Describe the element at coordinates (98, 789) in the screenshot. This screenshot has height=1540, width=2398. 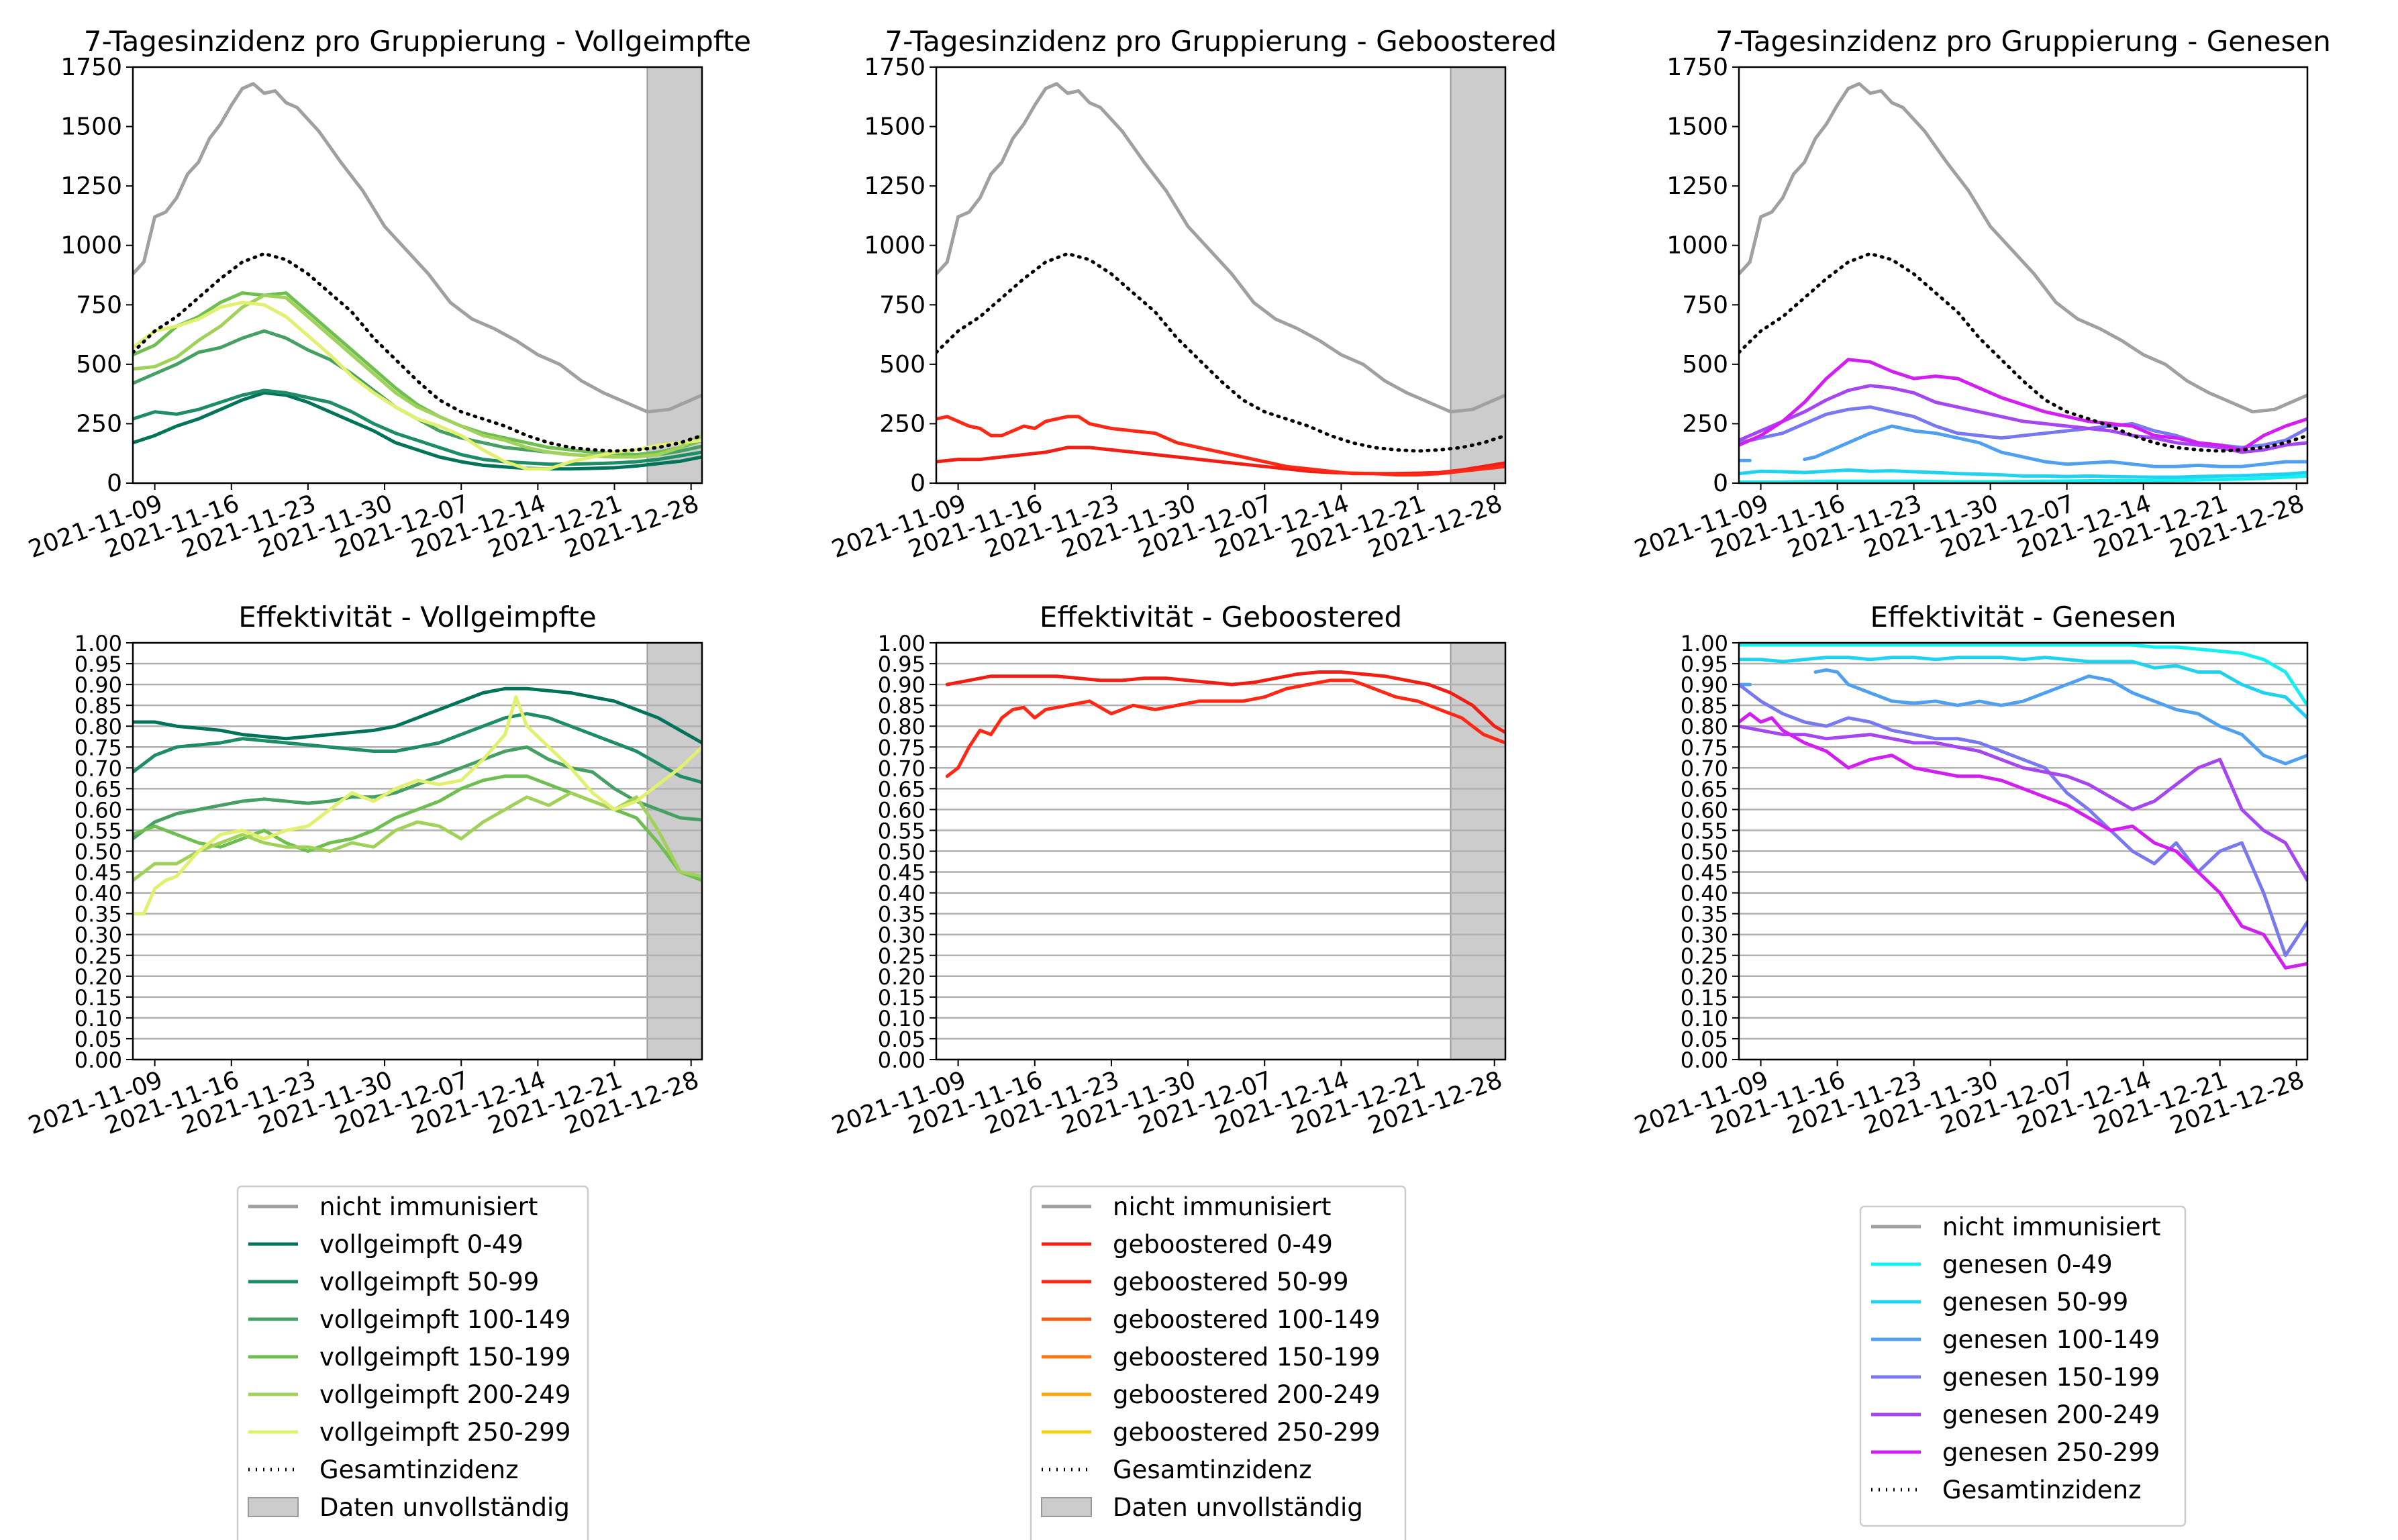
I see `y-tick-label: 0.65` at that location.